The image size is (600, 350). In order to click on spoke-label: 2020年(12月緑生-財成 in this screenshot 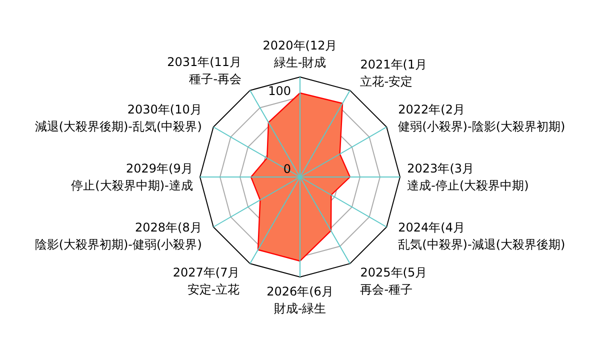, I will do `click(300, 54)`.